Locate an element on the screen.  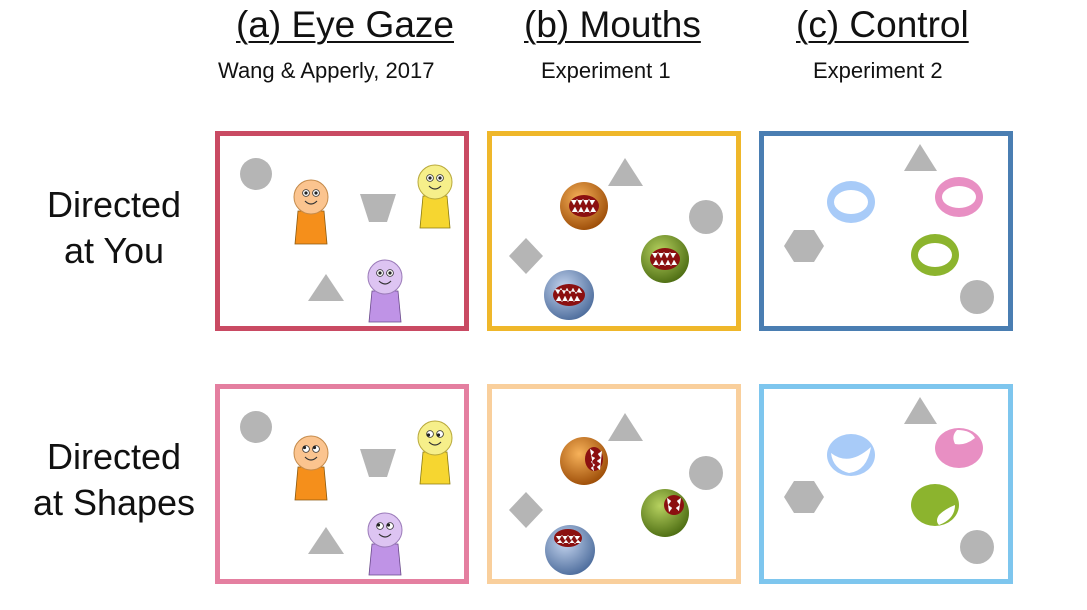
column-subtitle-eye-gaze: Wang & Apperly, 2017 is located at coordinates (326, 70).